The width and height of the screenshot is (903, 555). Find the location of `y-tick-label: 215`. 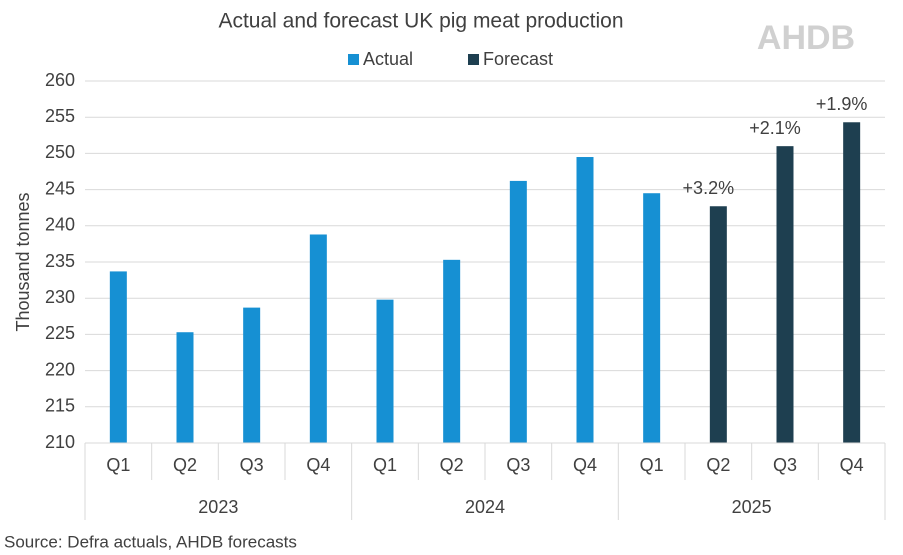

y-tick-label: 215 is located at coordinates (60, 406).